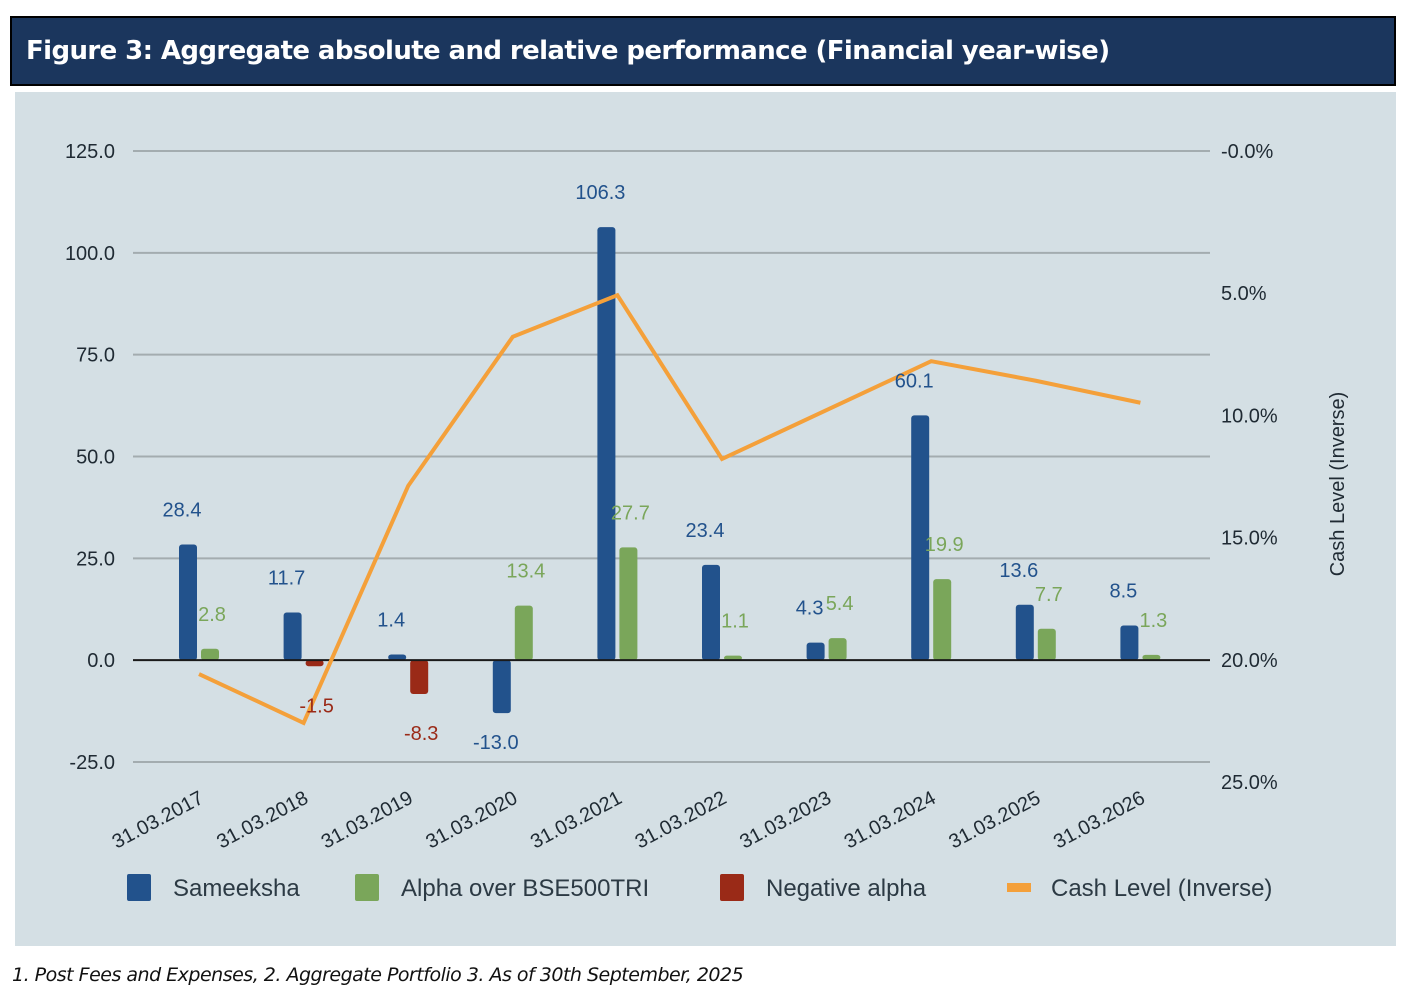 This screenshot has height=1008, width=1418. Describe the element at coordinates (1249, 661) in the screenshot. I see `right-tick-label: 20.0%` at that location.